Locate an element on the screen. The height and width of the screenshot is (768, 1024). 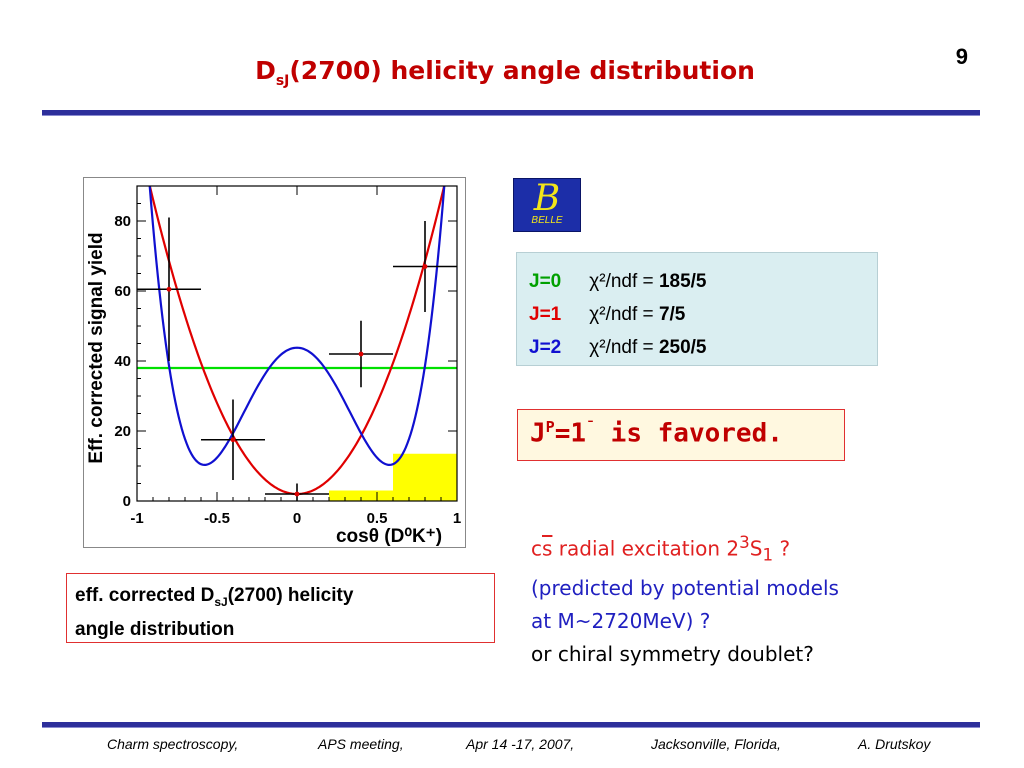
note-line-2: (predicted by potential models is located at coordinates (685, 587).